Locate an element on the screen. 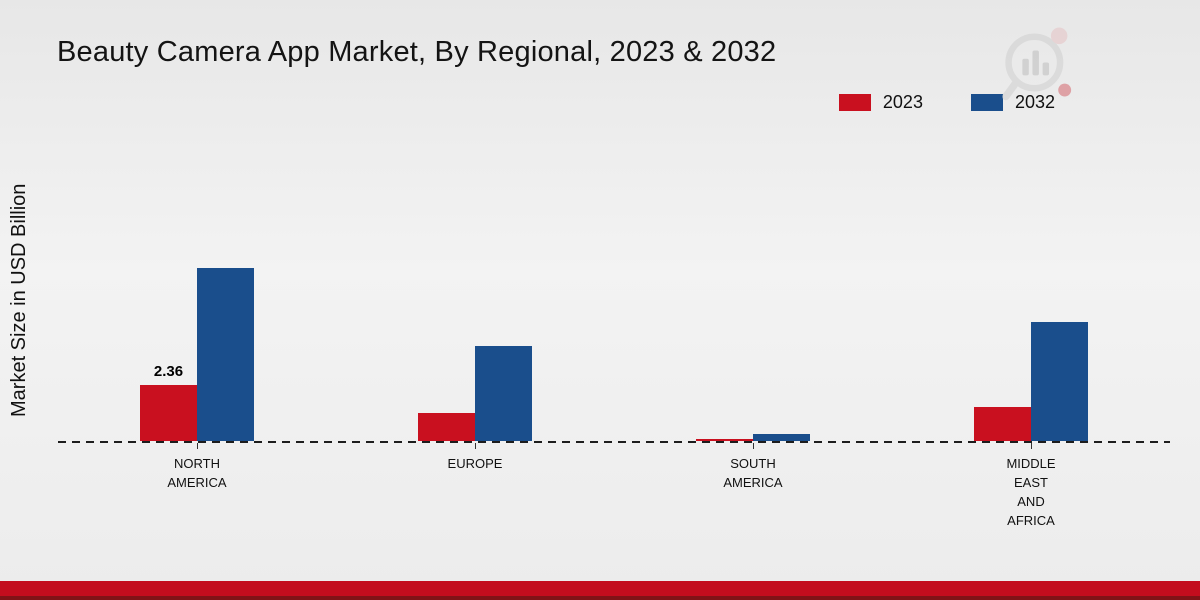 This screenshot has height=600, width=1200. bar-2032-south-america is located at coordinates (781, 437).